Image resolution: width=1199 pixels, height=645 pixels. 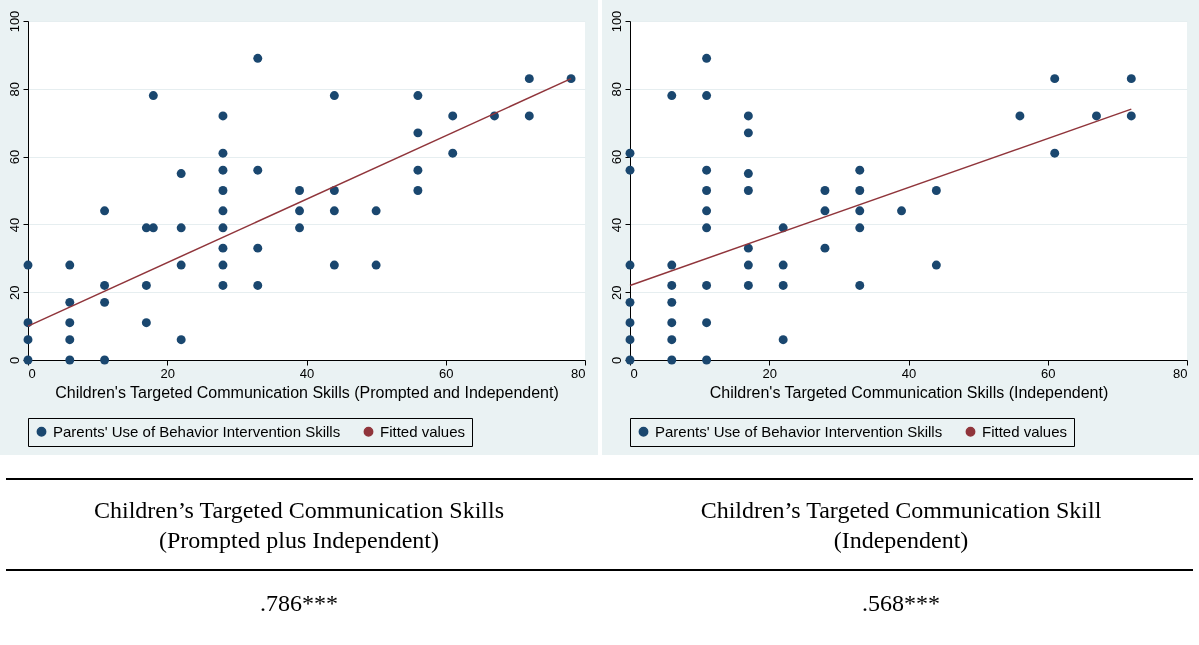 What do you see at coordinates (901, 525) in the screenshot?
I see `text: Children’s Targeted Communication Skill (Independent)` at bounding box center [901, 525].